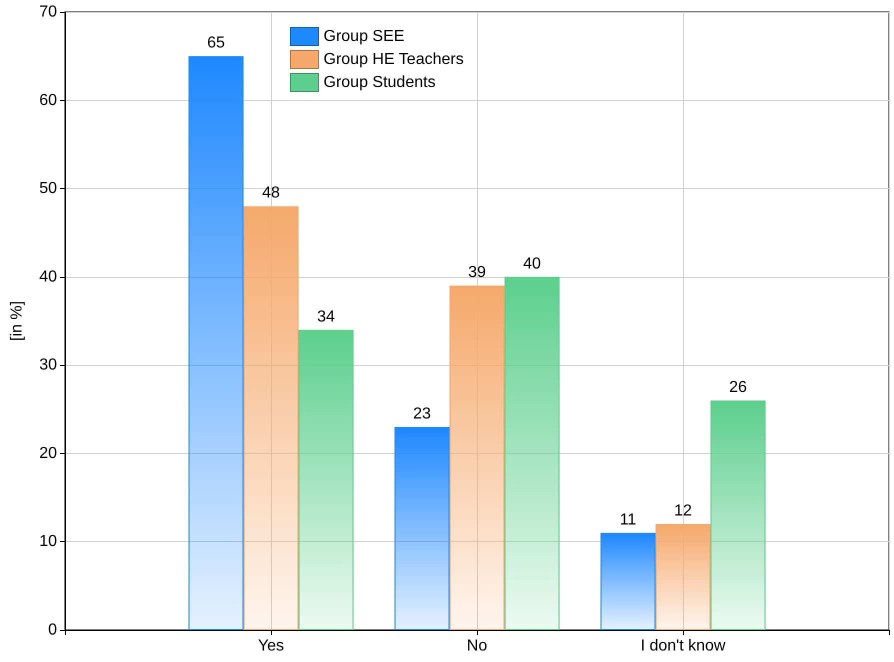 This screenshot has height=662, width=894. What do you see at coordinates (738, 387) in the screenshot?
I see `data-label: 26` at bounding box center [738, 387].